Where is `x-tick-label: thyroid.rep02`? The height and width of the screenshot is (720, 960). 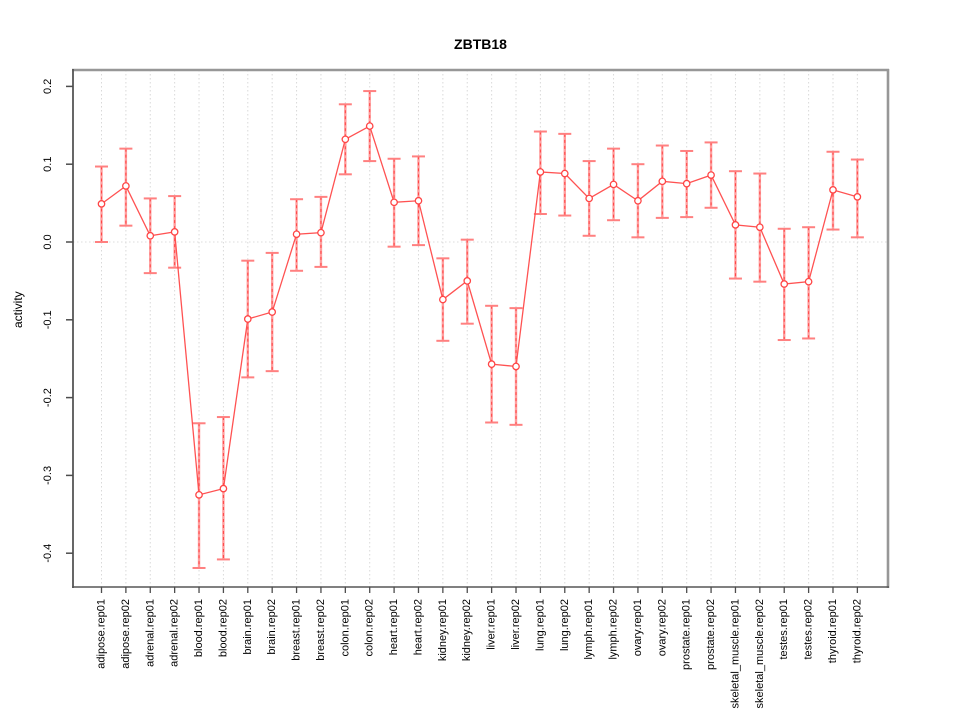 x-tick-label: thyroid.rep02 is located at coordinates (857, 631).